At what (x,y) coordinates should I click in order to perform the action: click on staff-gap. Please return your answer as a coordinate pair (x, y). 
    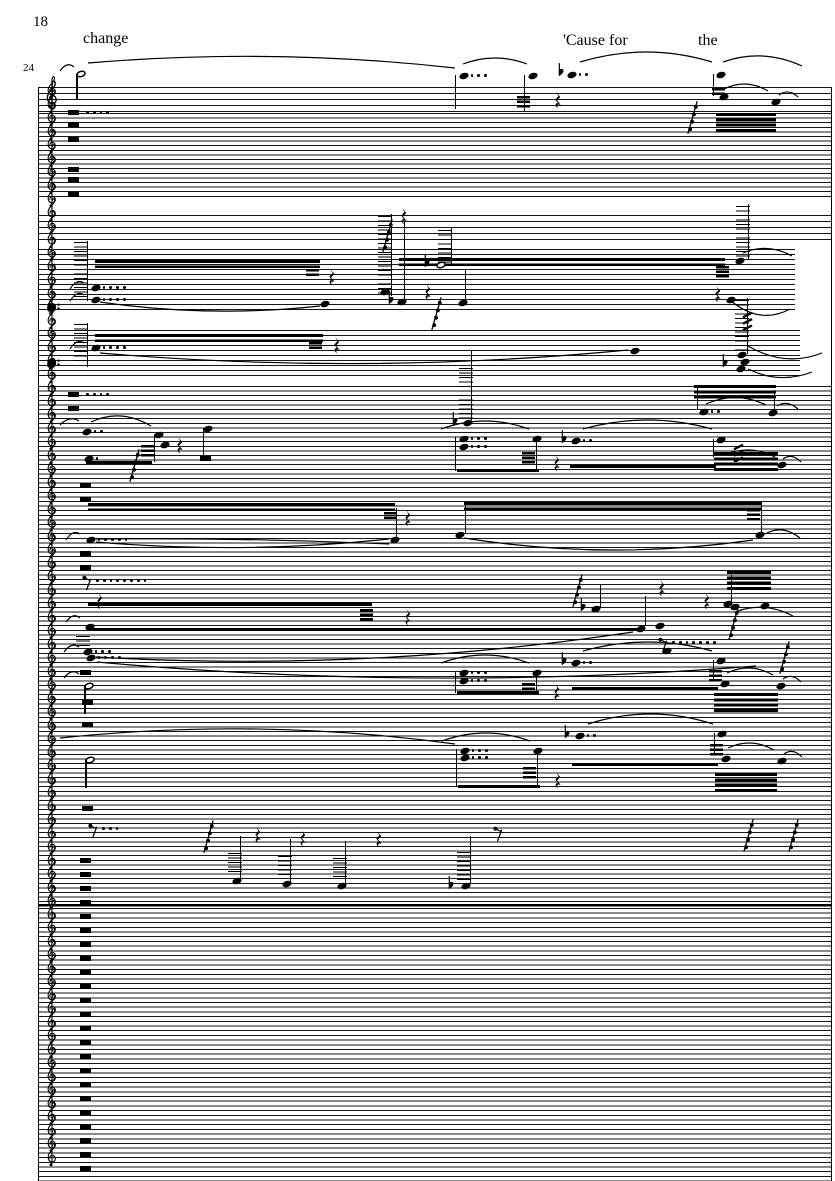
    Looking at the image, I should click on (815, 281).